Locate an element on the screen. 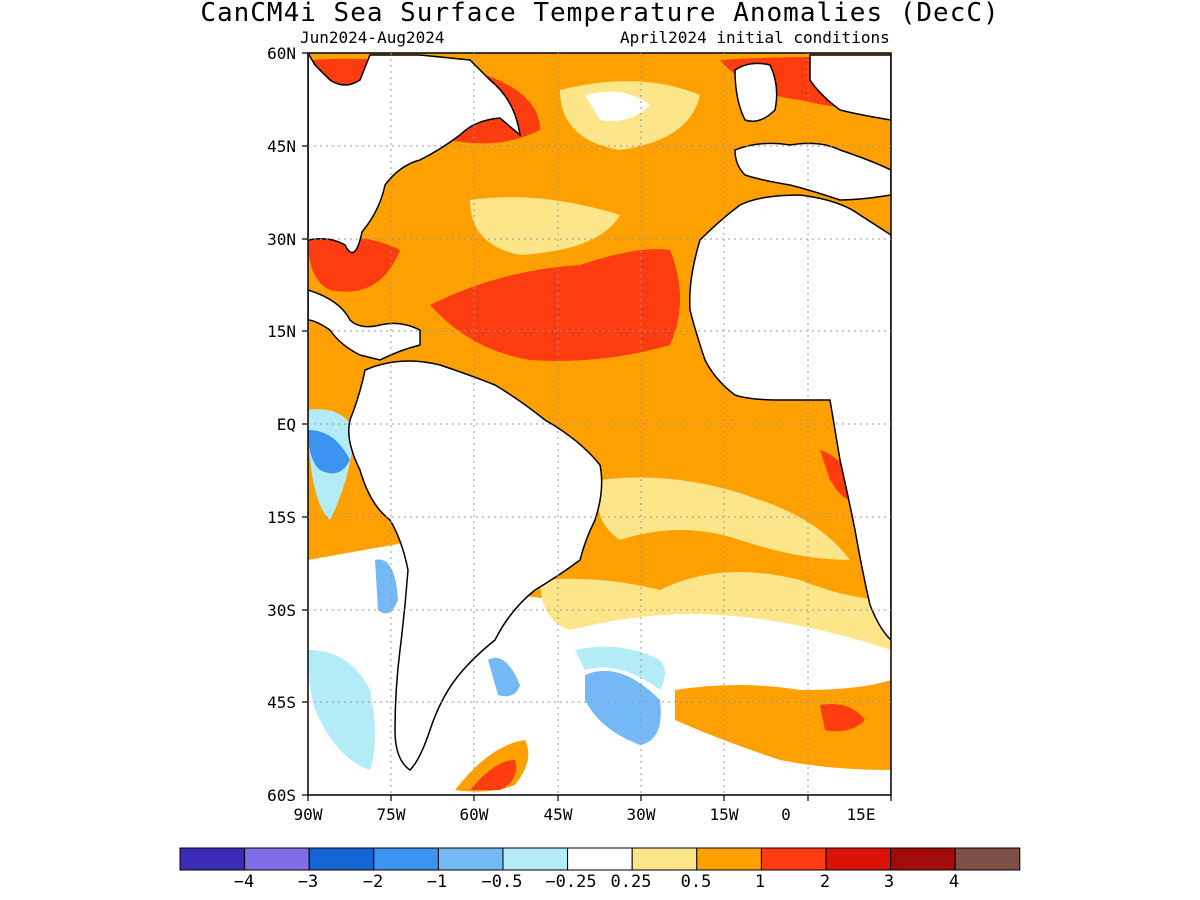 The height and width of the screenshot is (900, 1200). colorbar-label: 3 is located at coordinates (889, 882).